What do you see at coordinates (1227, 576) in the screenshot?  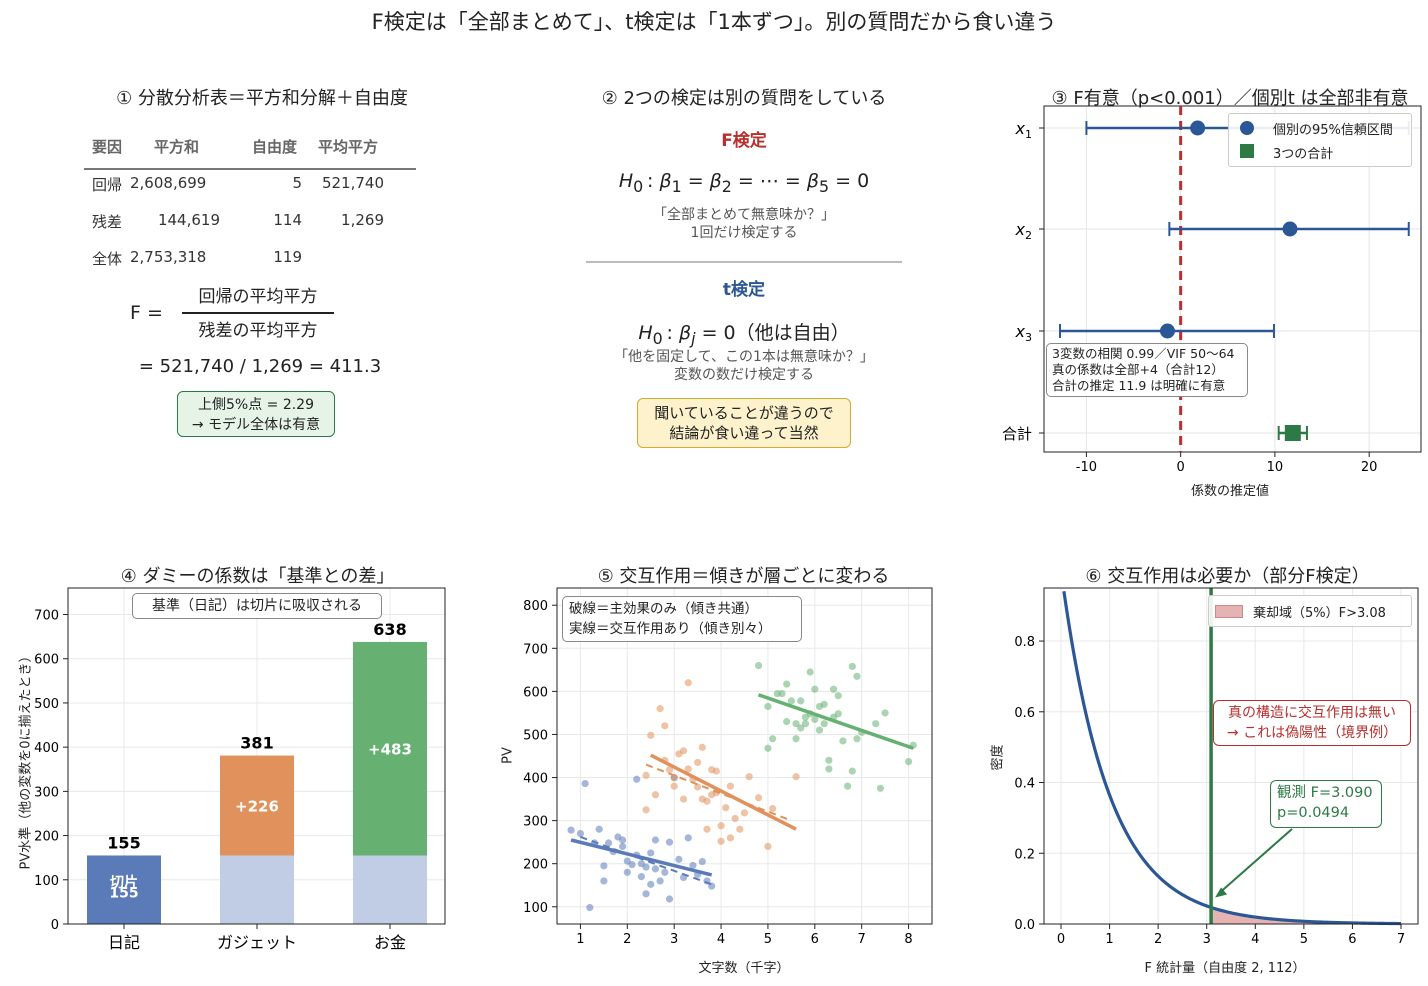 I see `panel6-title: ⑥ 交互作用は必要か（部分F検定）` at bounding box center [1227, 576].